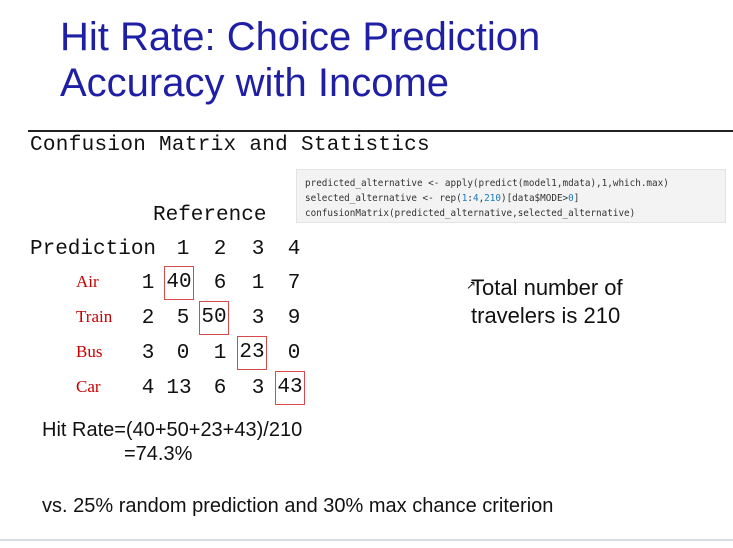  I want to click on matrix-cell-diagonal: 50, so click(214, 318).